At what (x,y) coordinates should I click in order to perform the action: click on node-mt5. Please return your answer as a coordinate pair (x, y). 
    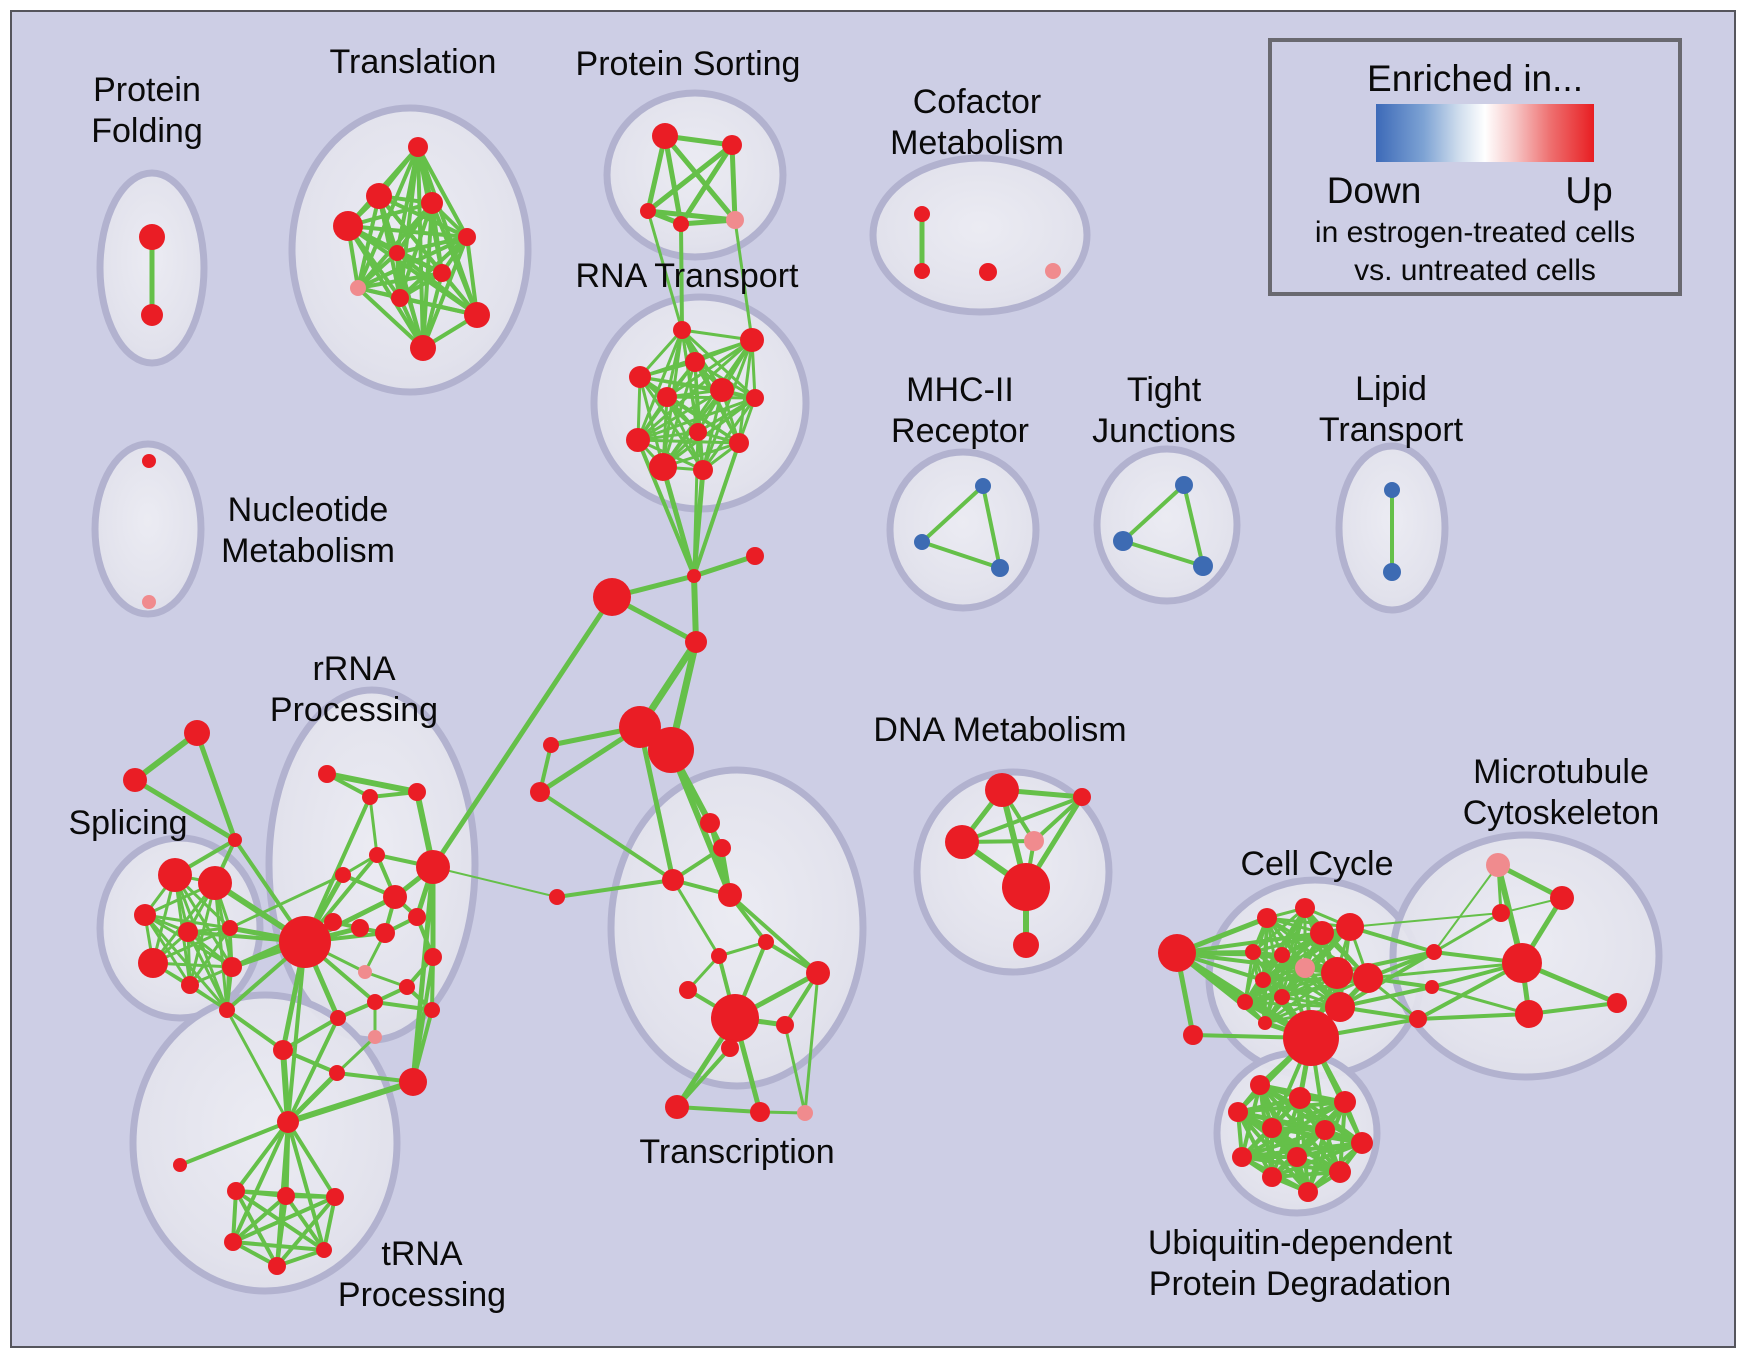
    Looking at the image, I should click on (1617, 1003).